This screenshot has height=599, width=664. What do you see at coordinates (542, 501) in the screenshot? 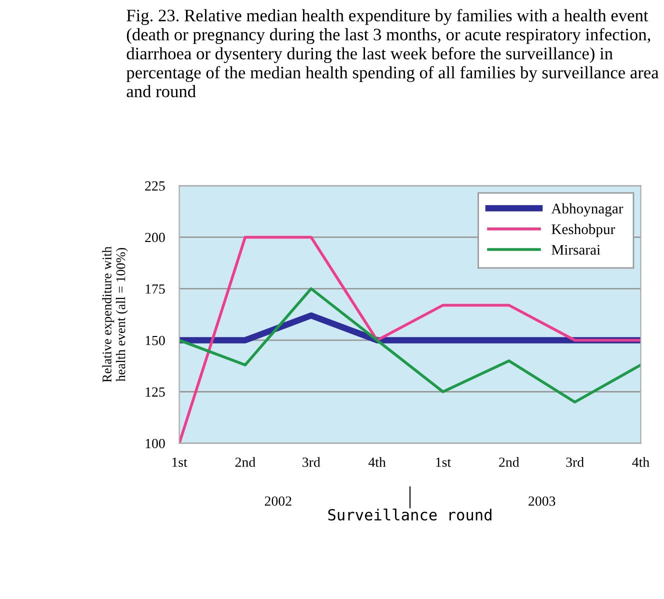
I see `text: 2003` at bounding box center [542, 501].